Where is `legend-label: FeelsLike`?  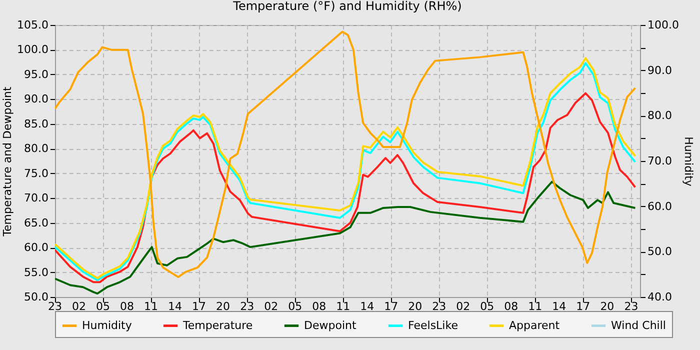
legend-label: FeelsLike is located at coordinates (433, 325).